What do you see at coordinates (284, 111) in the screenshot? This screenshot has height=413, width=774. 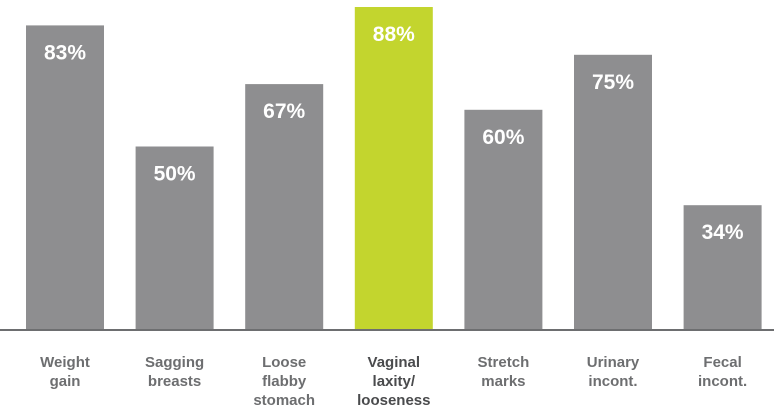 I see `bar-value-label-2: 67%` at bounding box center [284, 111].